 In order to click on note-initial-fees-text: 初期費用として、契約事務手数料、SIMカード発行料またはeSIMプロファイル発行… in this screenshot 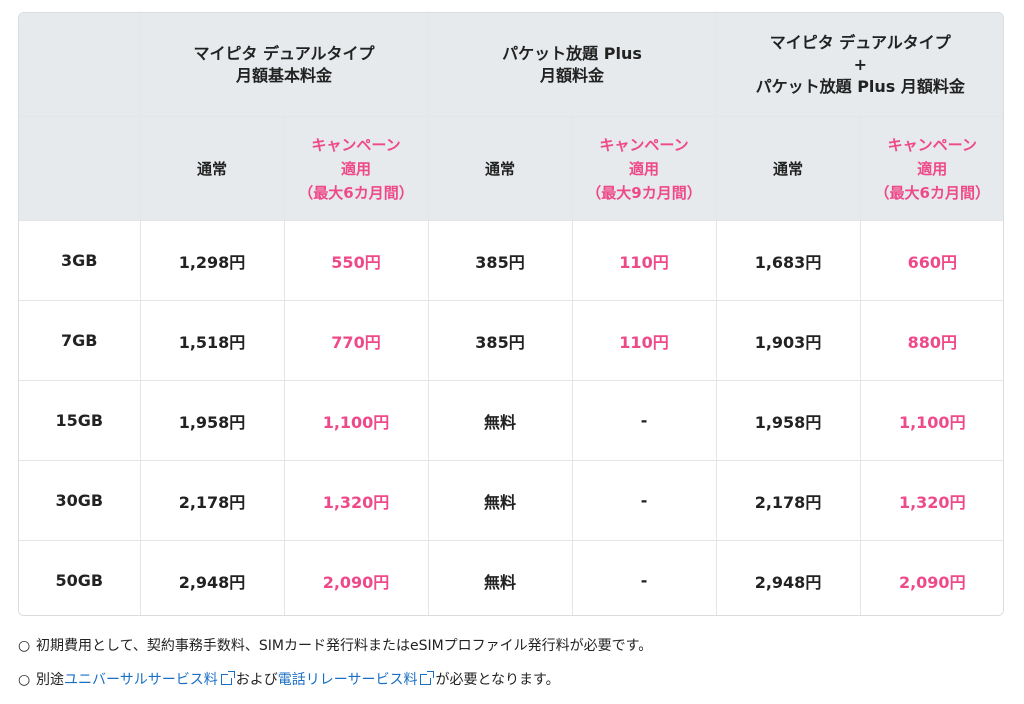, I will do `click(344, 646)`.